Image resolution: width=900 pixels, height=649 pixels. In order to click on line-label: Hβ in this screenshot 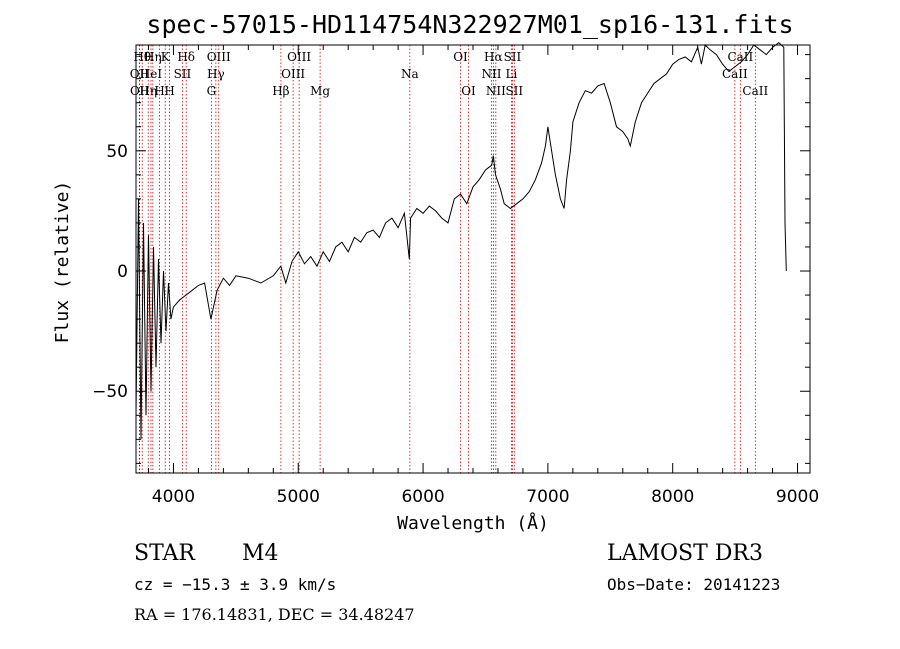, I will do `click(280, 91)`.